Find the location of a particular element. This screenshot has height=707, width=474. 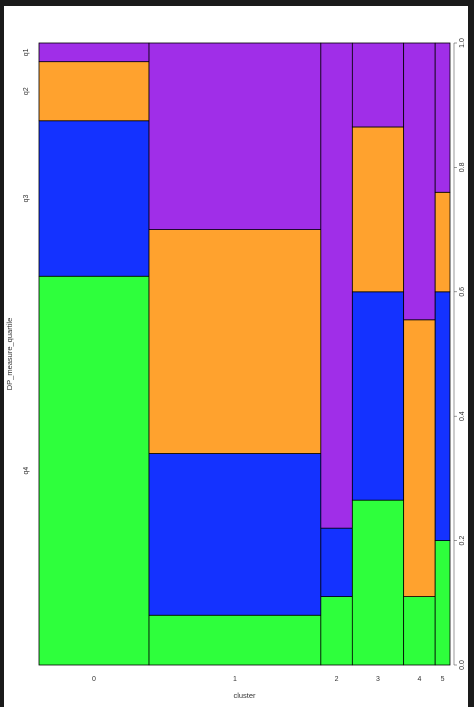

x-tick-label: 4 is located at coordinates (419, 679).